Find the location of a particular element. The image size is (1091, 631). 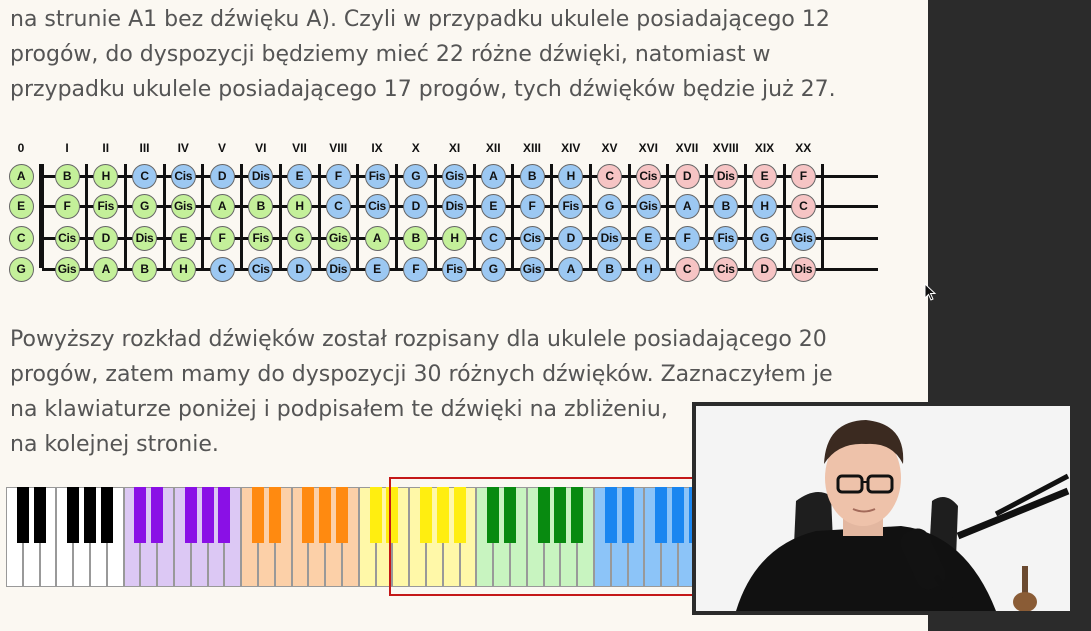

fret-number-label: XIV is located at coordinates (571, 148).